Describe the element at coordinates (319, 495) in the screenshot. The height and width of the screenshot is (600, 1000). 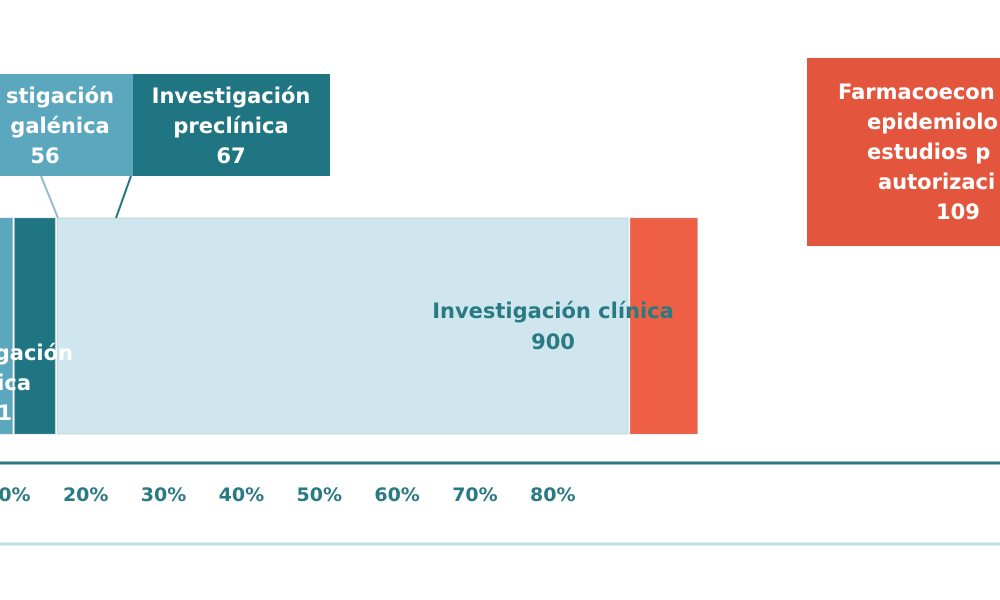
I see `x-tick-label: 50%` at that location.